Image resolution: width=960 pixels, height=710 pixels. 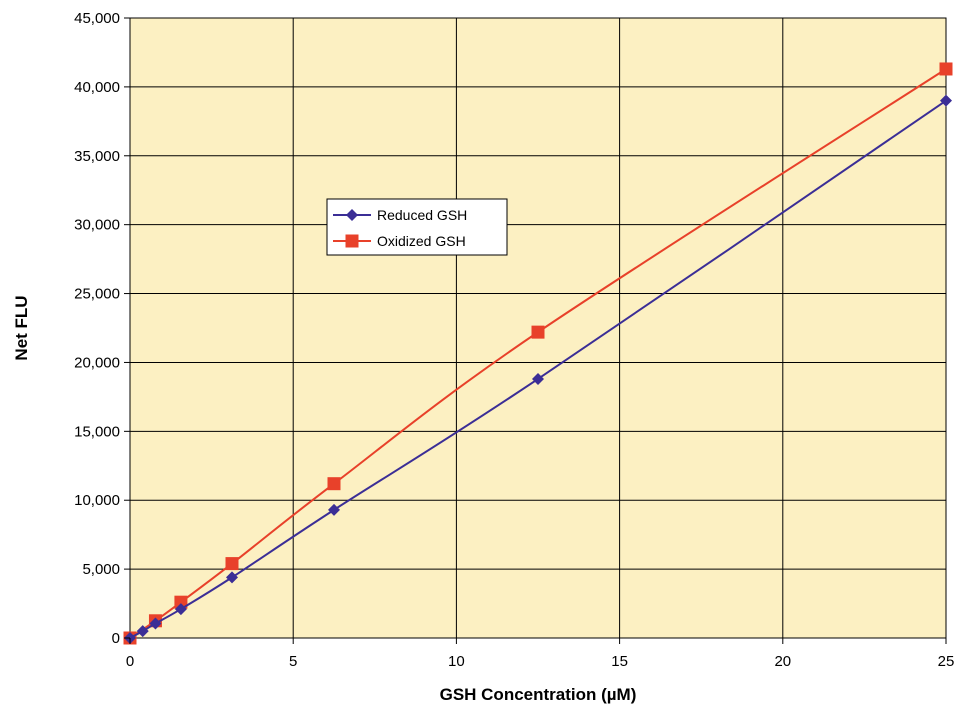 I want to click on x-tick-label: 20, so click(x=782, y=661).